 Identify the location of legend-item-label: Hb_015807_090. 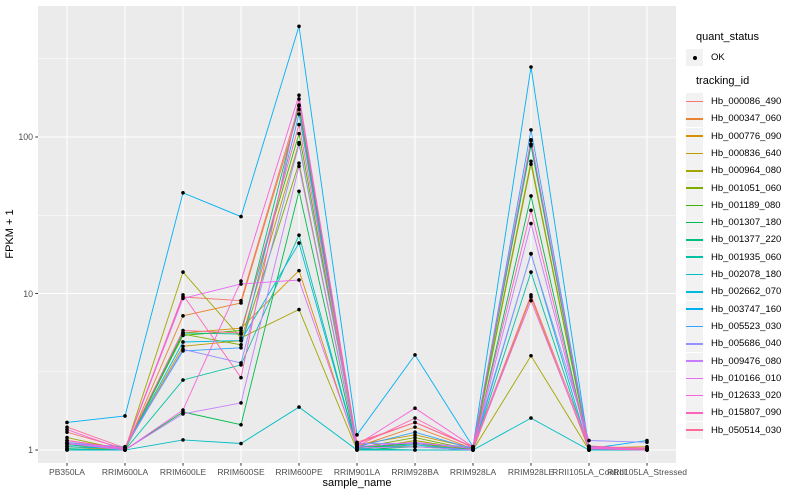
(746, 413).